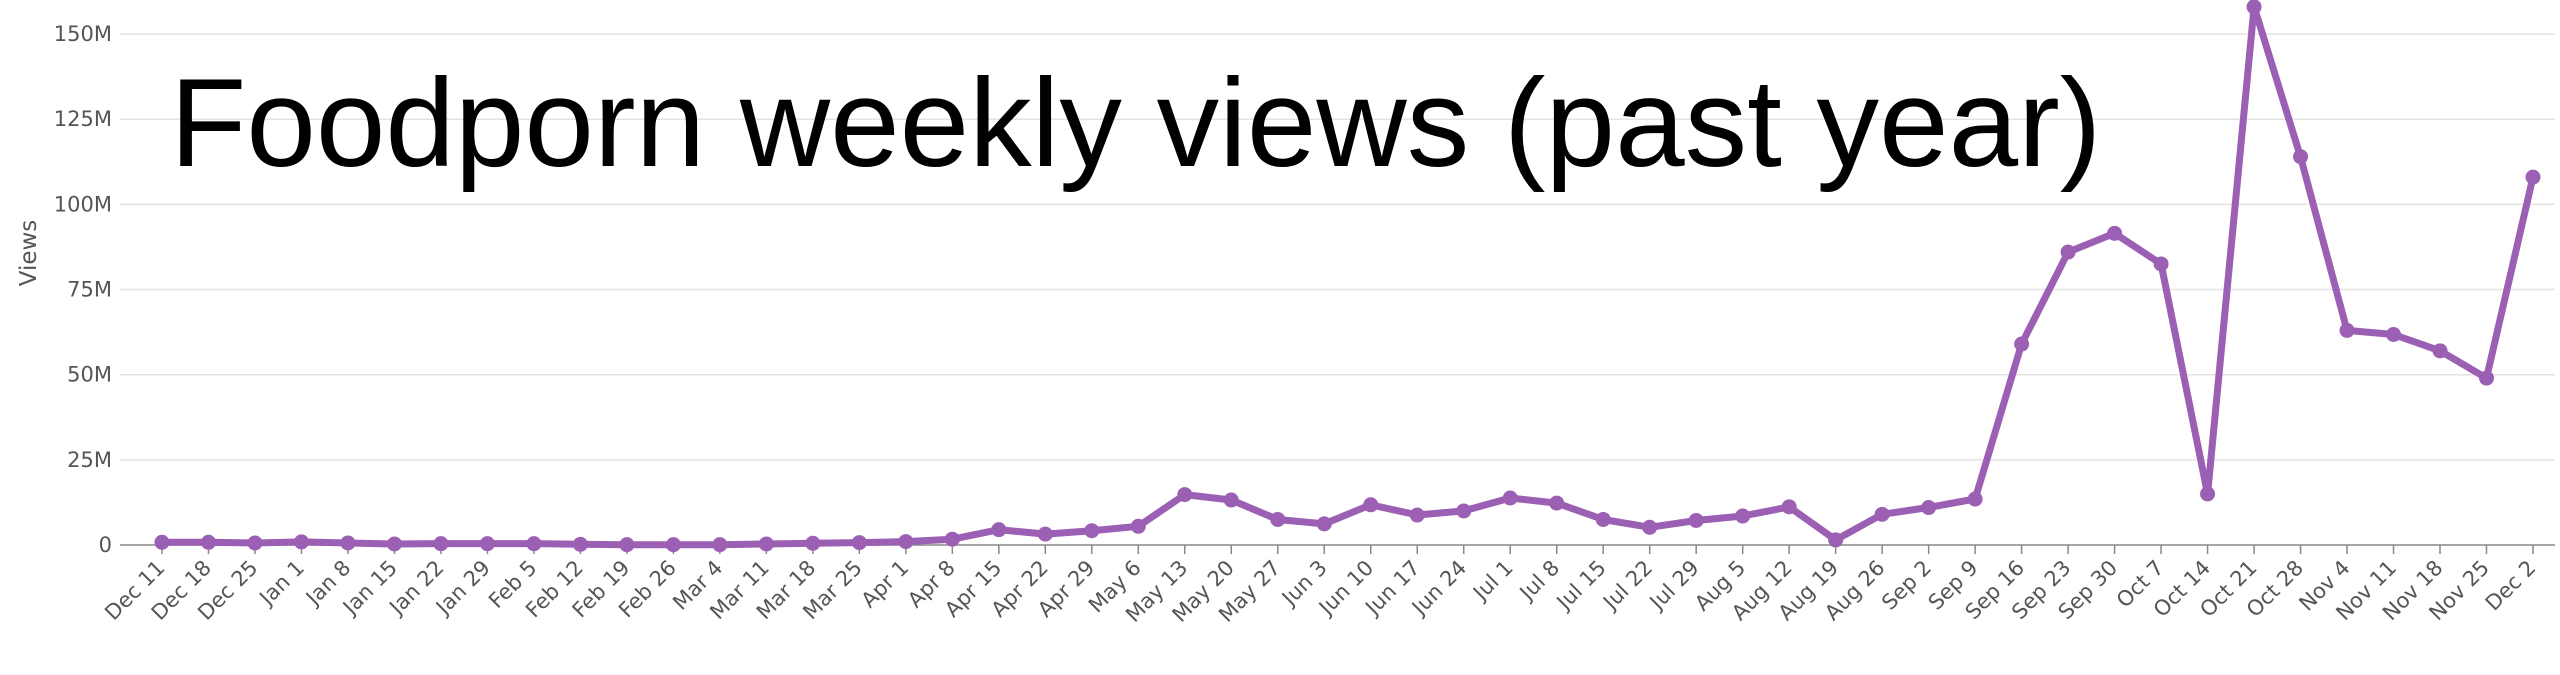 The height and width of the screenshot is (675, 2560). I want to click on y-tick-labels: 0 25M 50M 75M 100M 125M 150M, so click(83, 289).